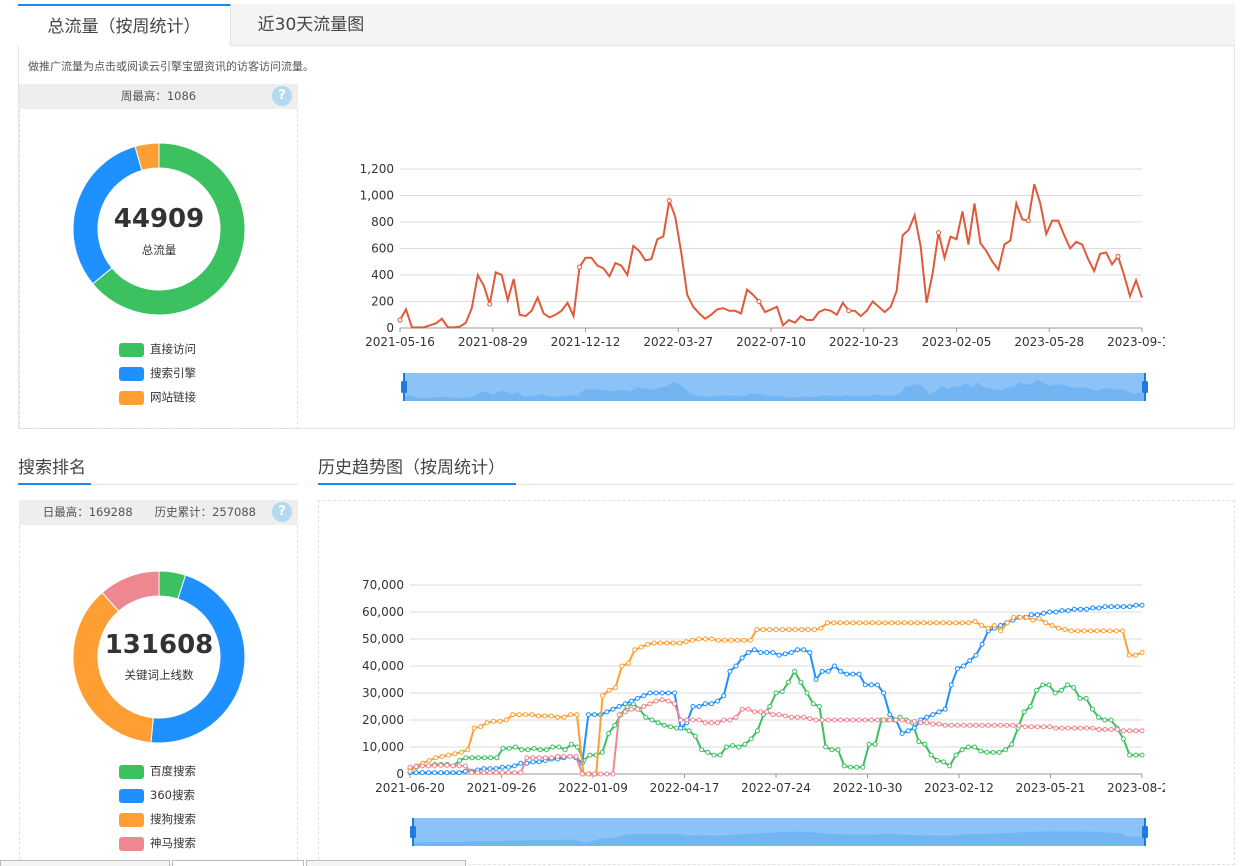  I want to click on legend-sogou: 搜狗搜索, so click(157, 819).